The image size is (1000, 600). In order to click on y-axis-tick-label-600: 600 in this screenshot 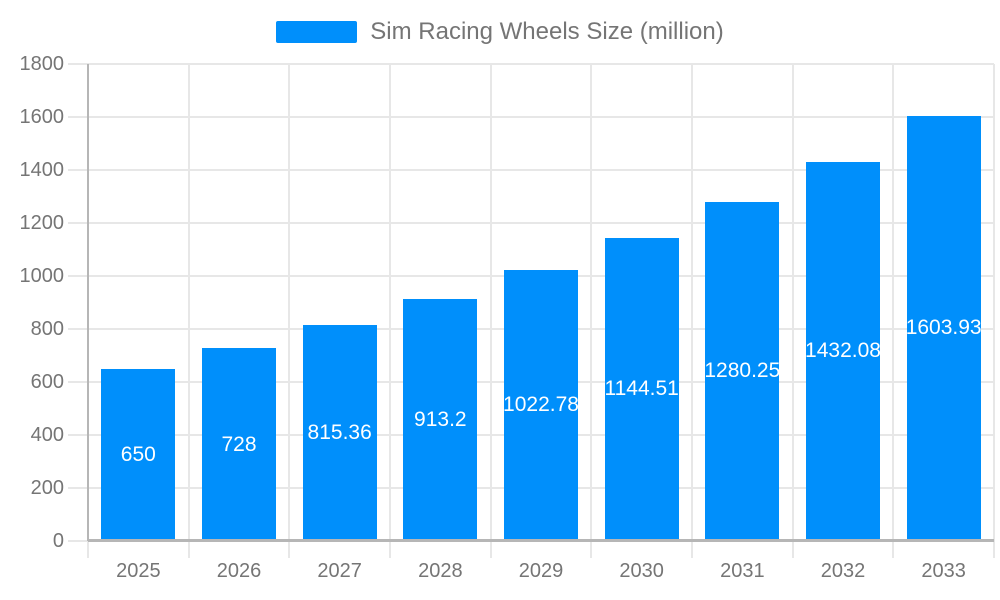, I will do `click(47, 382)`.